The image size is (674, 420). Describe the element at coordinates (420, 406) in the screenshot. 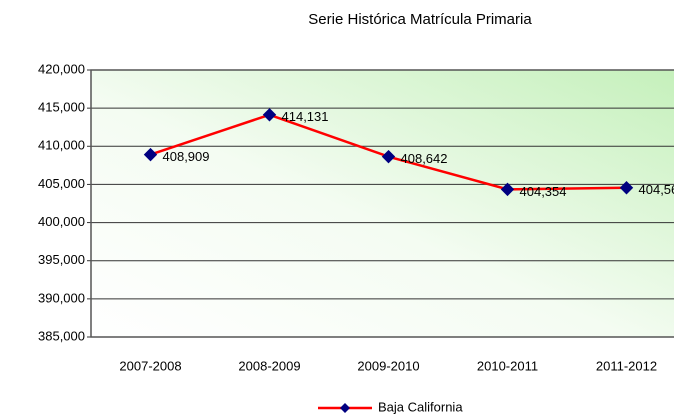

I see `legend-label: Baja California` at that location.